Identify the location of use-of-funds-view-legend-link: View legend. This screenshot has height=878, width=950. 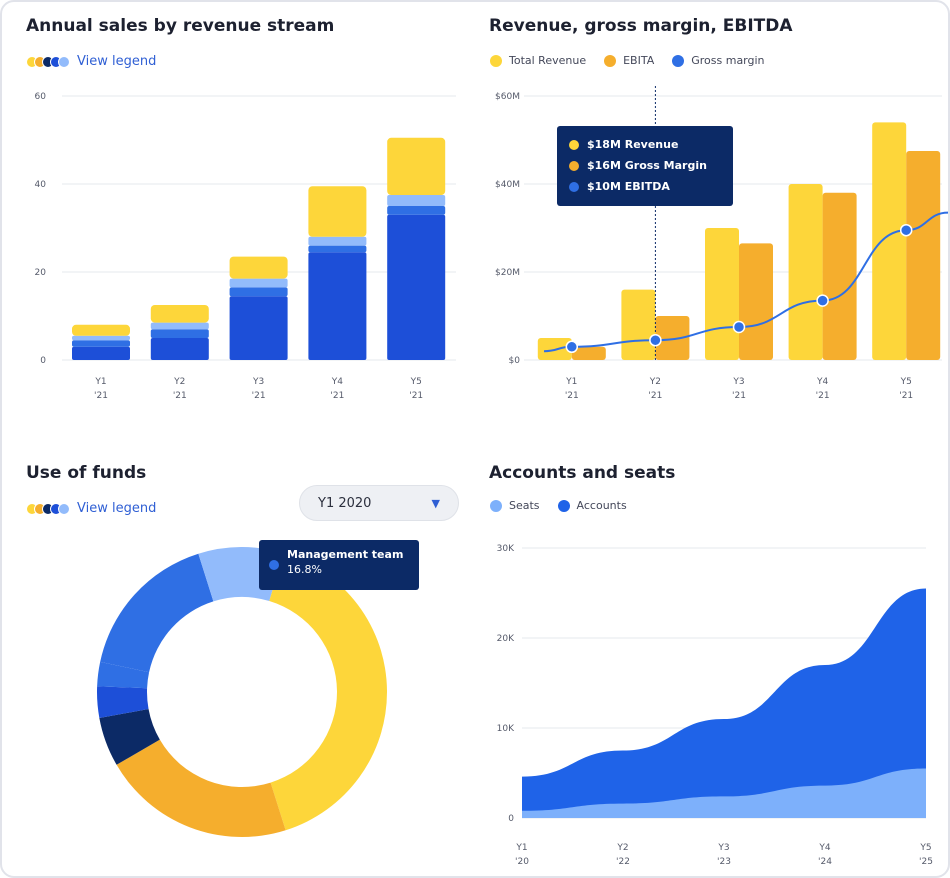
(91, 508).